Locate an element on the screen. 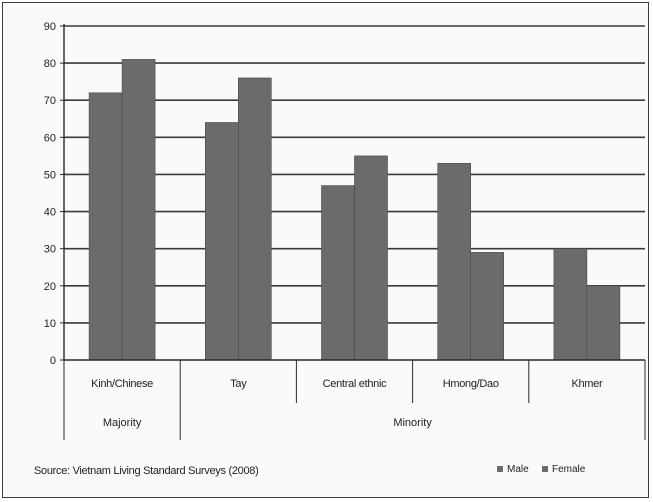 The width and height of the screenshot is (653, 502). y-tick-label: 90 is located at coordinates (50, 27).